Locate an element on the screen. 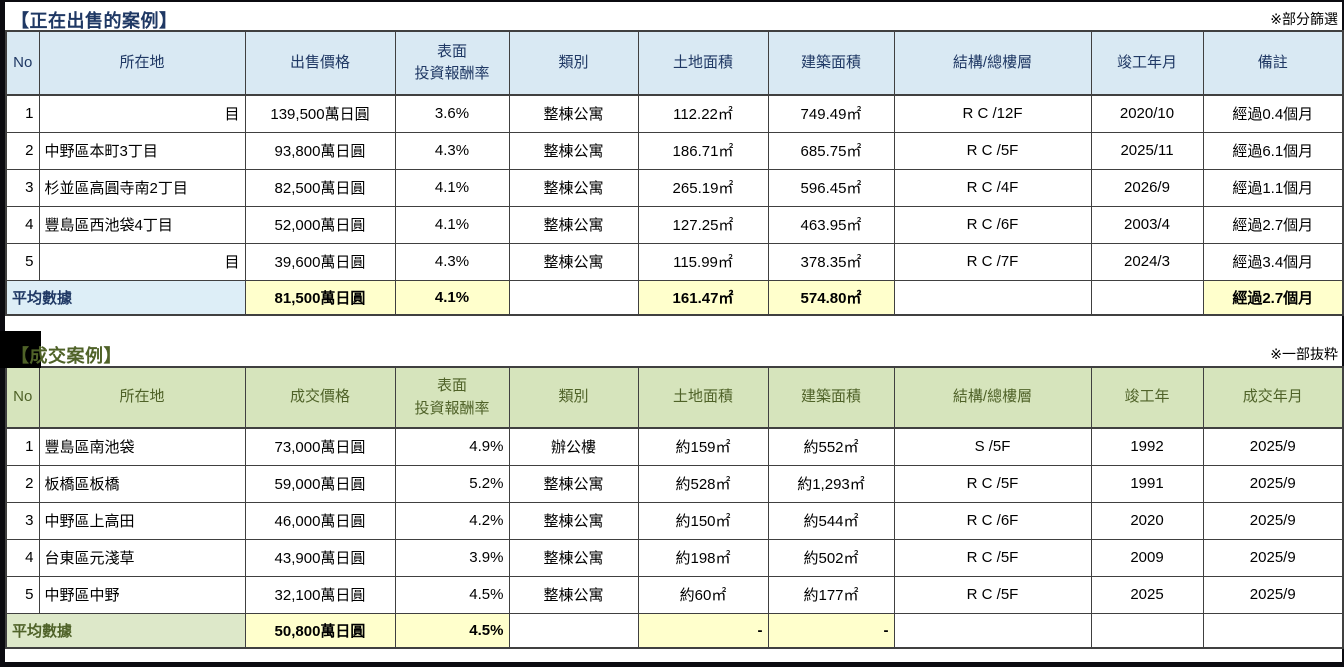  col-header-gross-yield: 表面 投資報酬率 is located at coordinates (452, 397).